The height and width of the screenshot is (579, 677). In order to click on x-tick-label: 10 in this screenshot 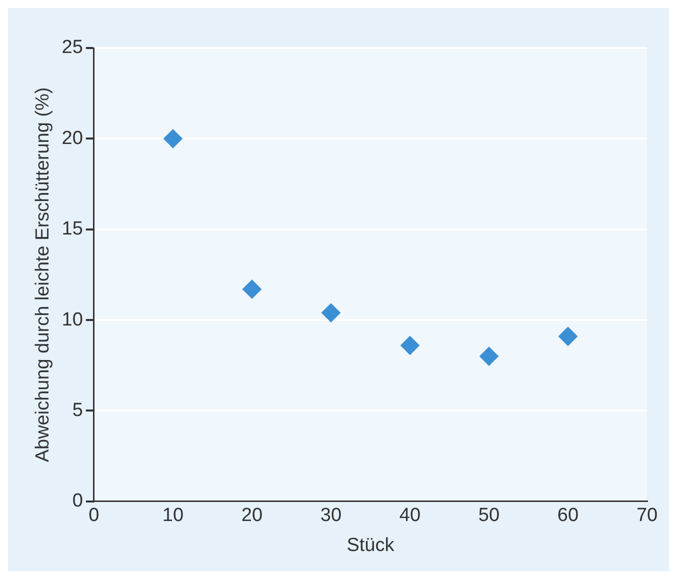, I will do `click(173, 515)`.